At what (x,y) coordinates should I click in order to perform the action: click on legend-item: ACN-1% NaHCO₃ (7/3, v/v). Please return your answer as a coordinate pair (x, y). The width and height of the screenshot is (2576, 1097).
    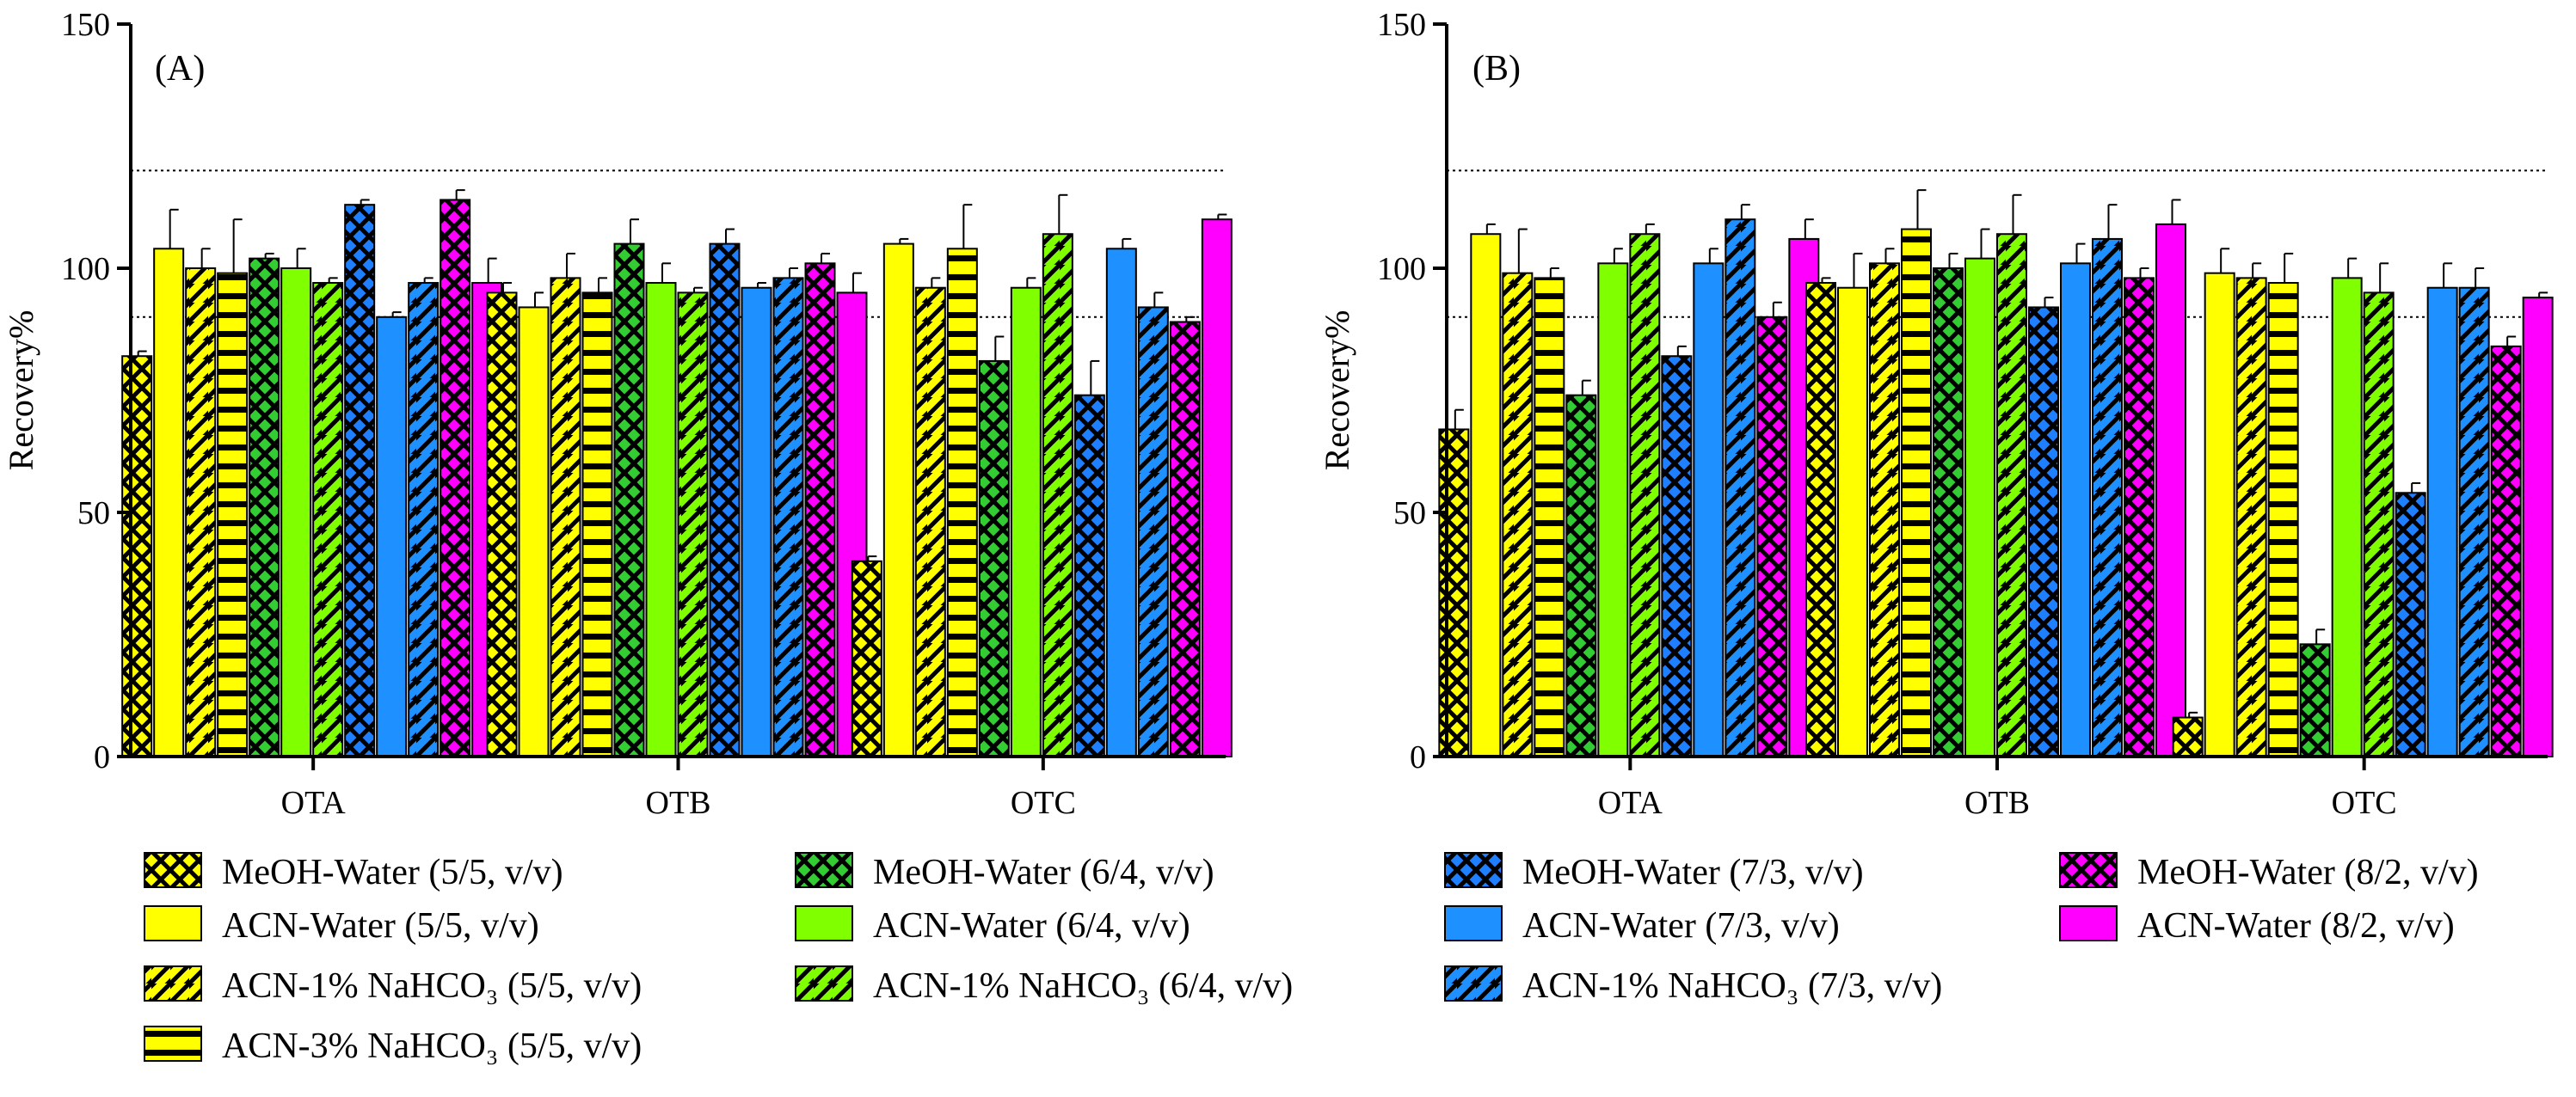
    Looking at the image, I should click on (1693, 985).